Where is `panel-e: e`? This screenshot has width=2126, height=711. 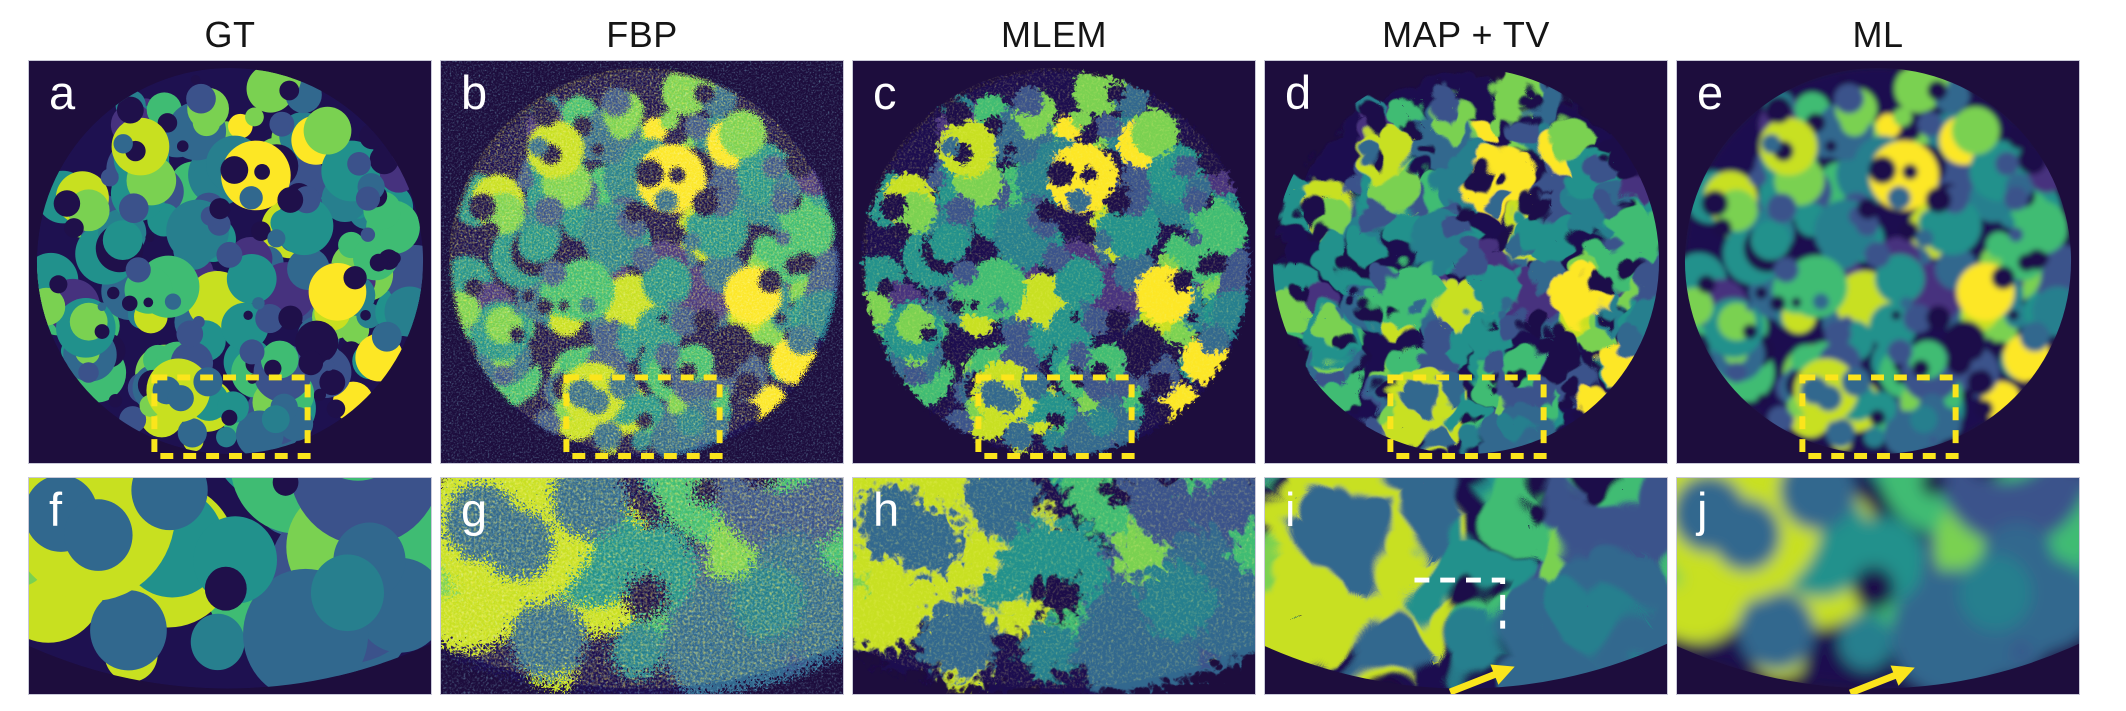 panel-e: e is located at coordinates (1878, 262).